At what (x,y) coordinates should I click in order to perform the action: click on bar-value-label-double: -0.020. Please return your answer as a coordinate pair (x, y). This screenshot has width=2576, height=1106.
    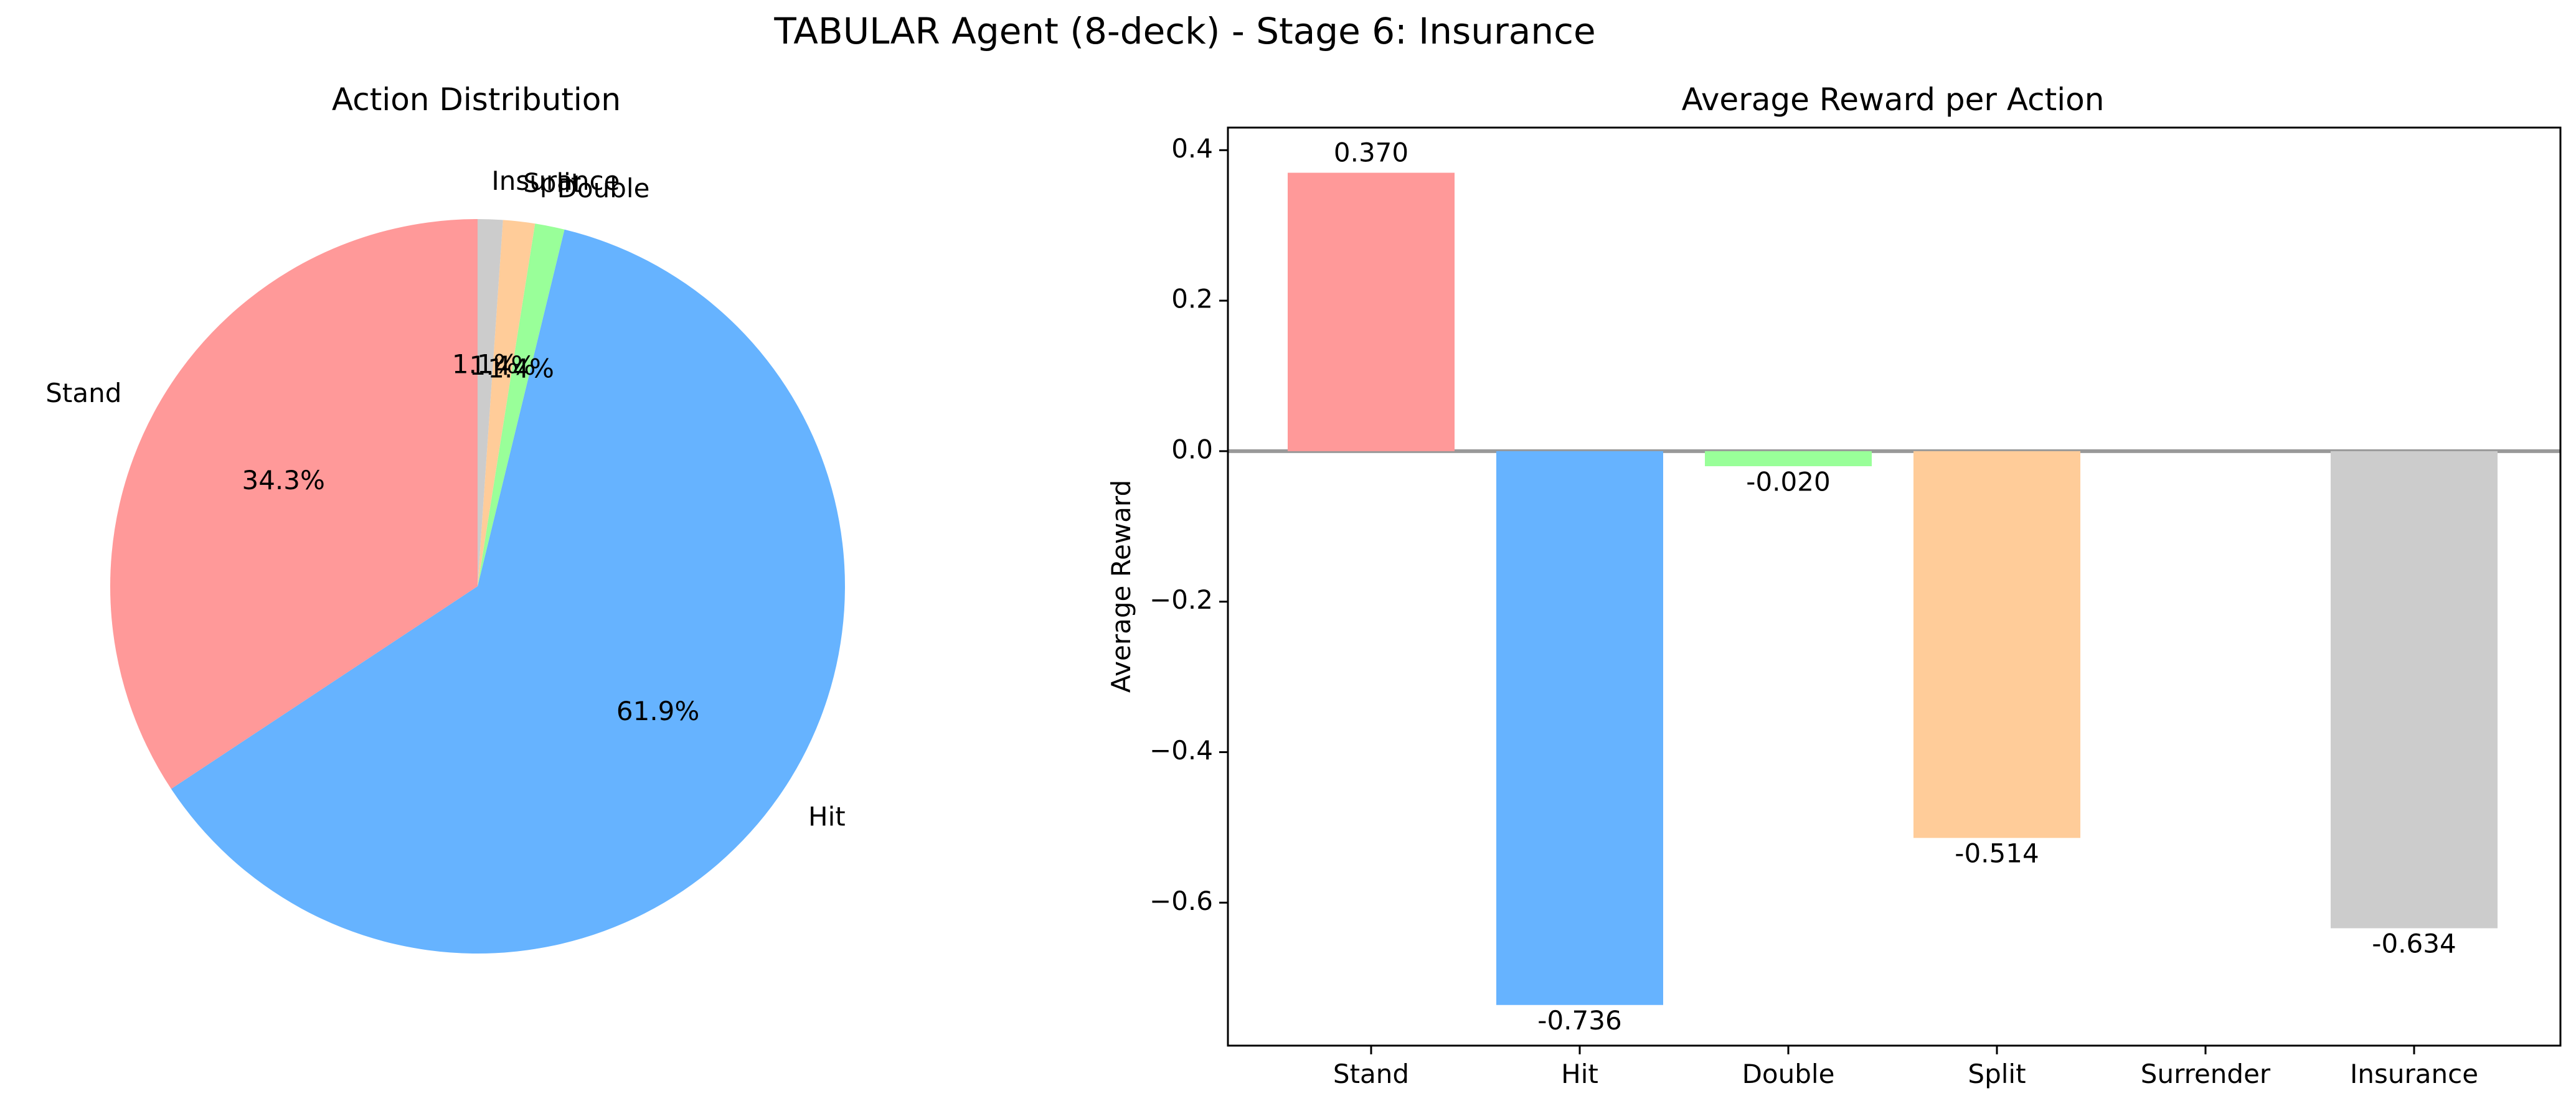
    Looking at the image, I should click on (1788, 482).